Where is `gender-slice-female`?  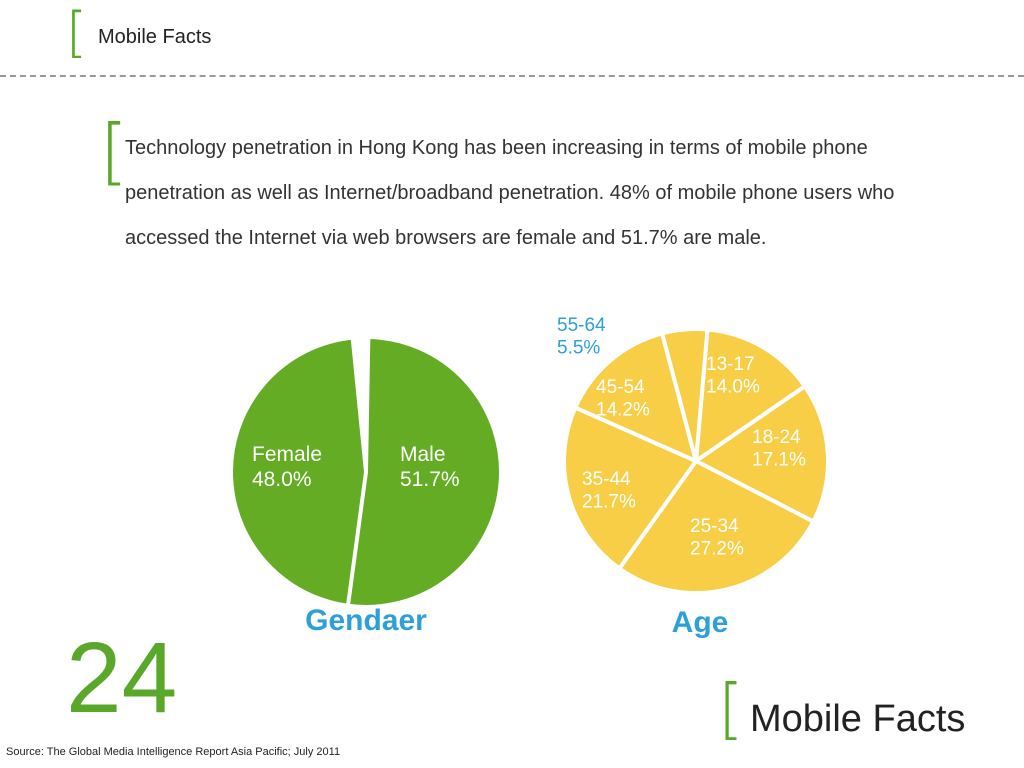
gender-slice-female is located at coordinates (299, 472).